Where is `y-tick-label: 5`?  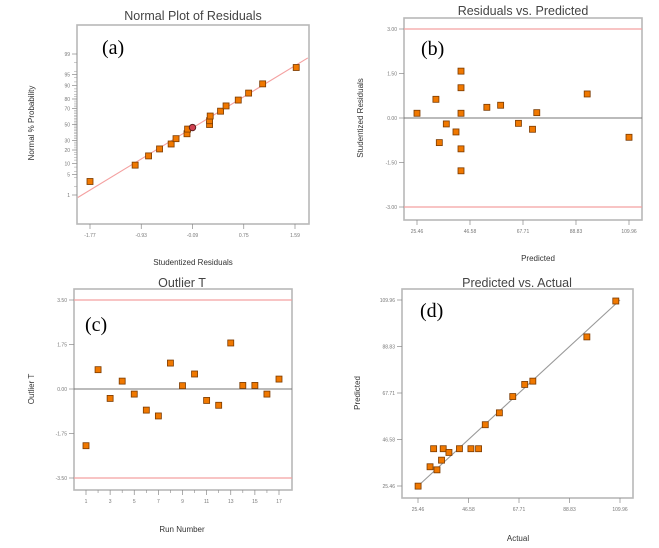
y-tick-label: 5 is located at coordinates (68, 175).